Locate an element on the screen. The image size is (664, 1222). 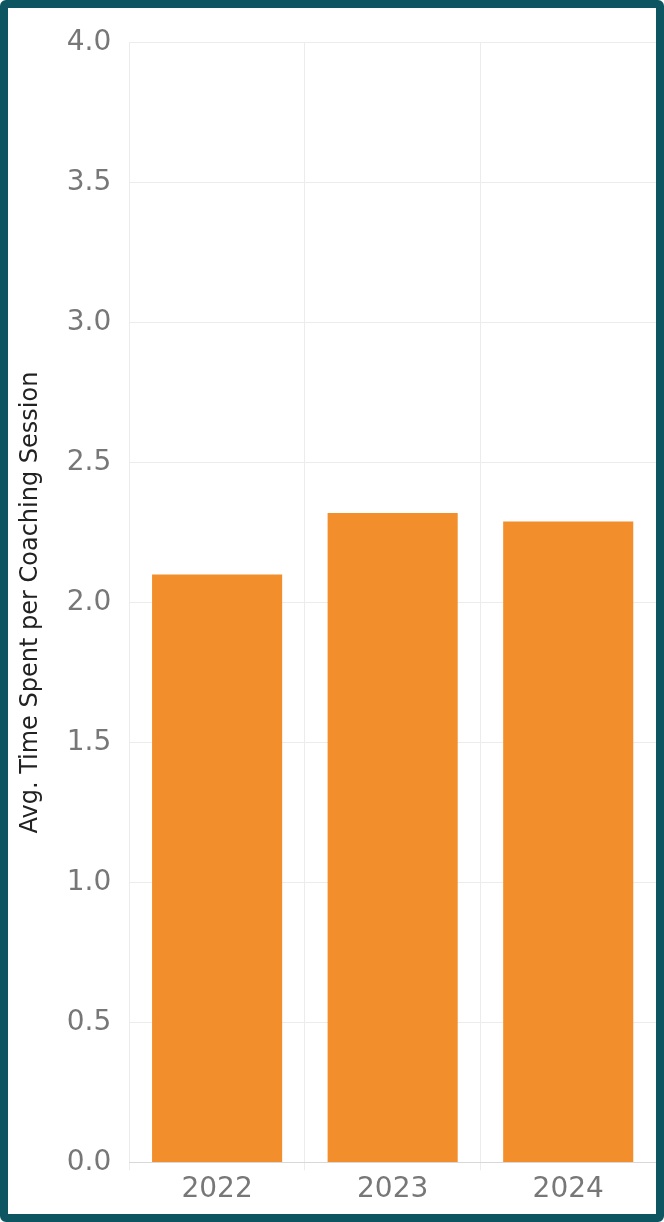
y-axis-title: Avg. Time Spent per Coaching Session is located at coordinates (28, 602).